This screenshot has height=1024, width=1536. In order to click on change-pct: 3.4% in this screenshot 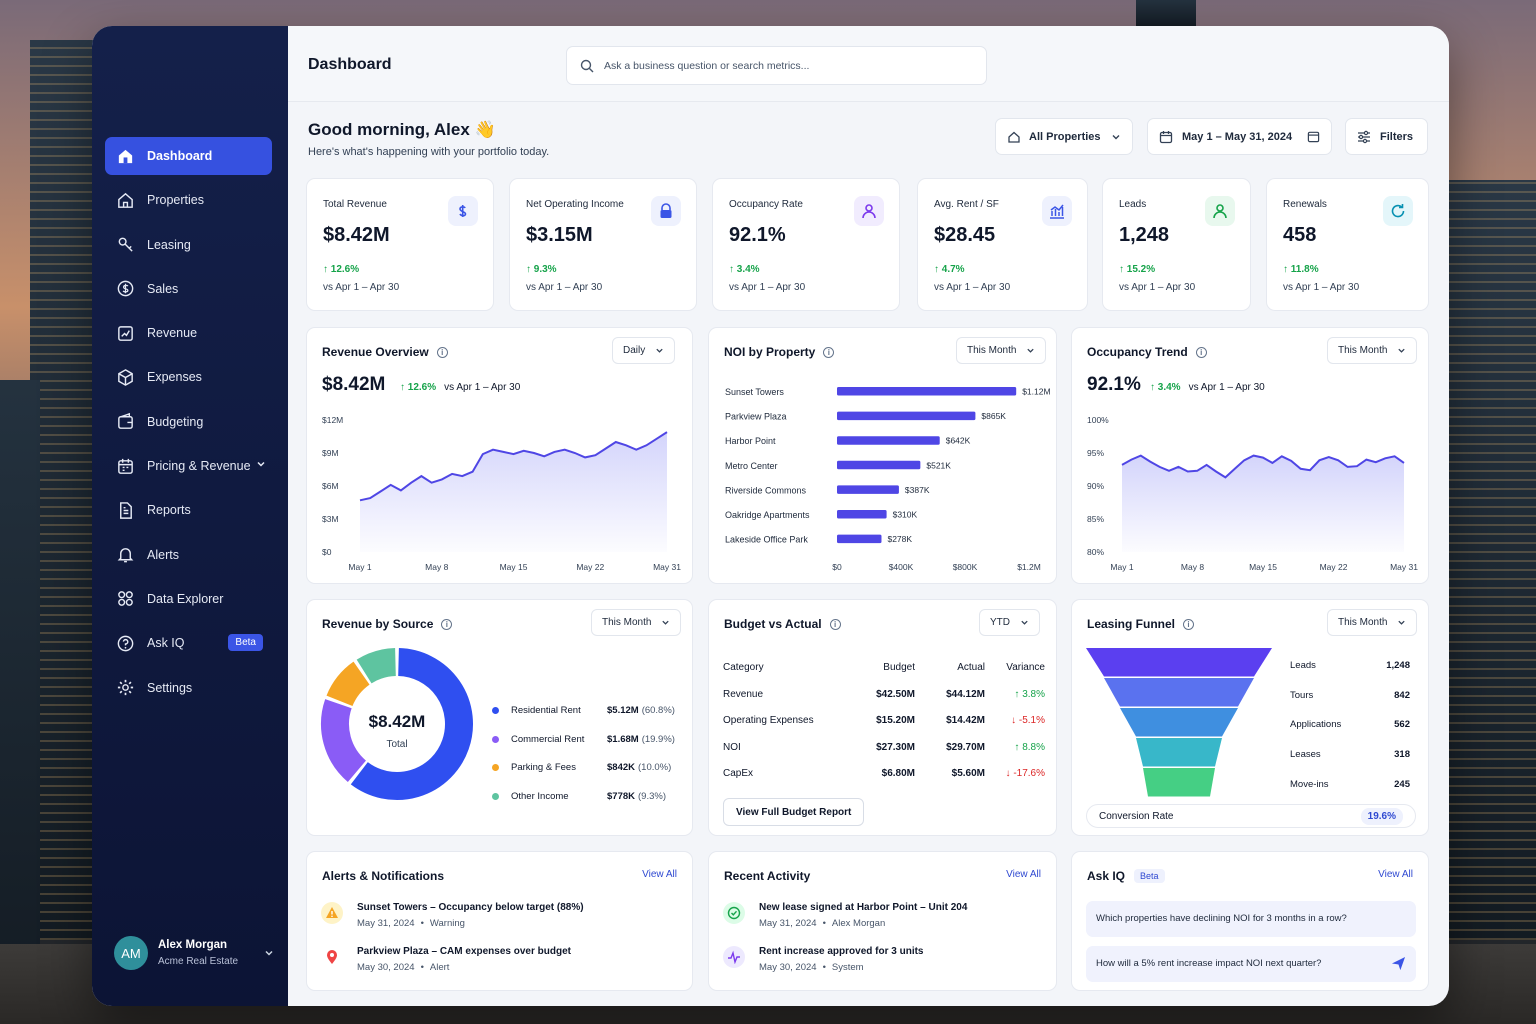, I will do `click(1169, 387)`.